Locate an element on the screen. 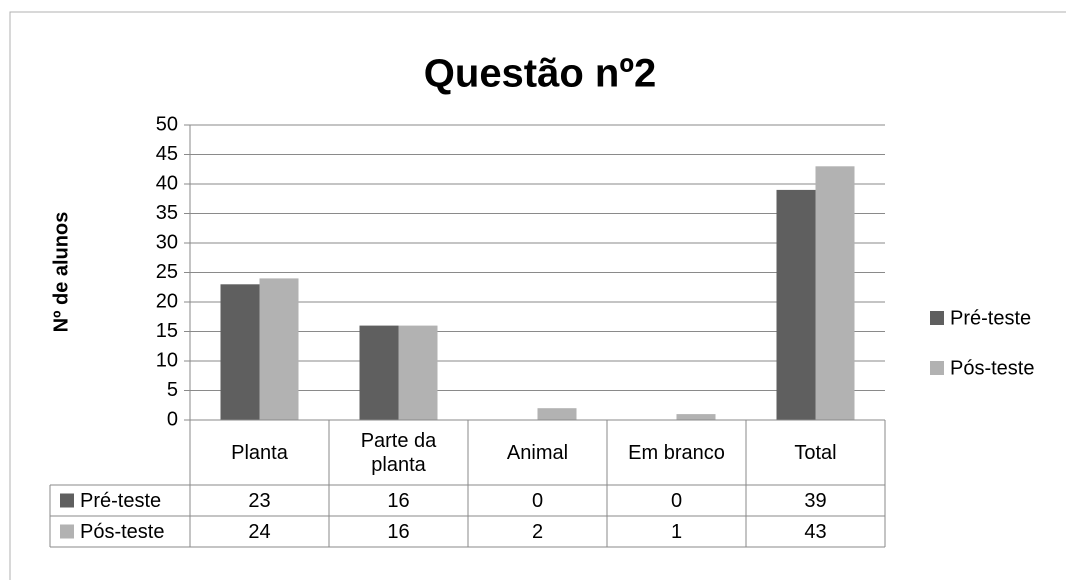 Image resolution: width=1066 pixels, height=580 pixels. category-label-box: Total is located at coordinates (815, 452).